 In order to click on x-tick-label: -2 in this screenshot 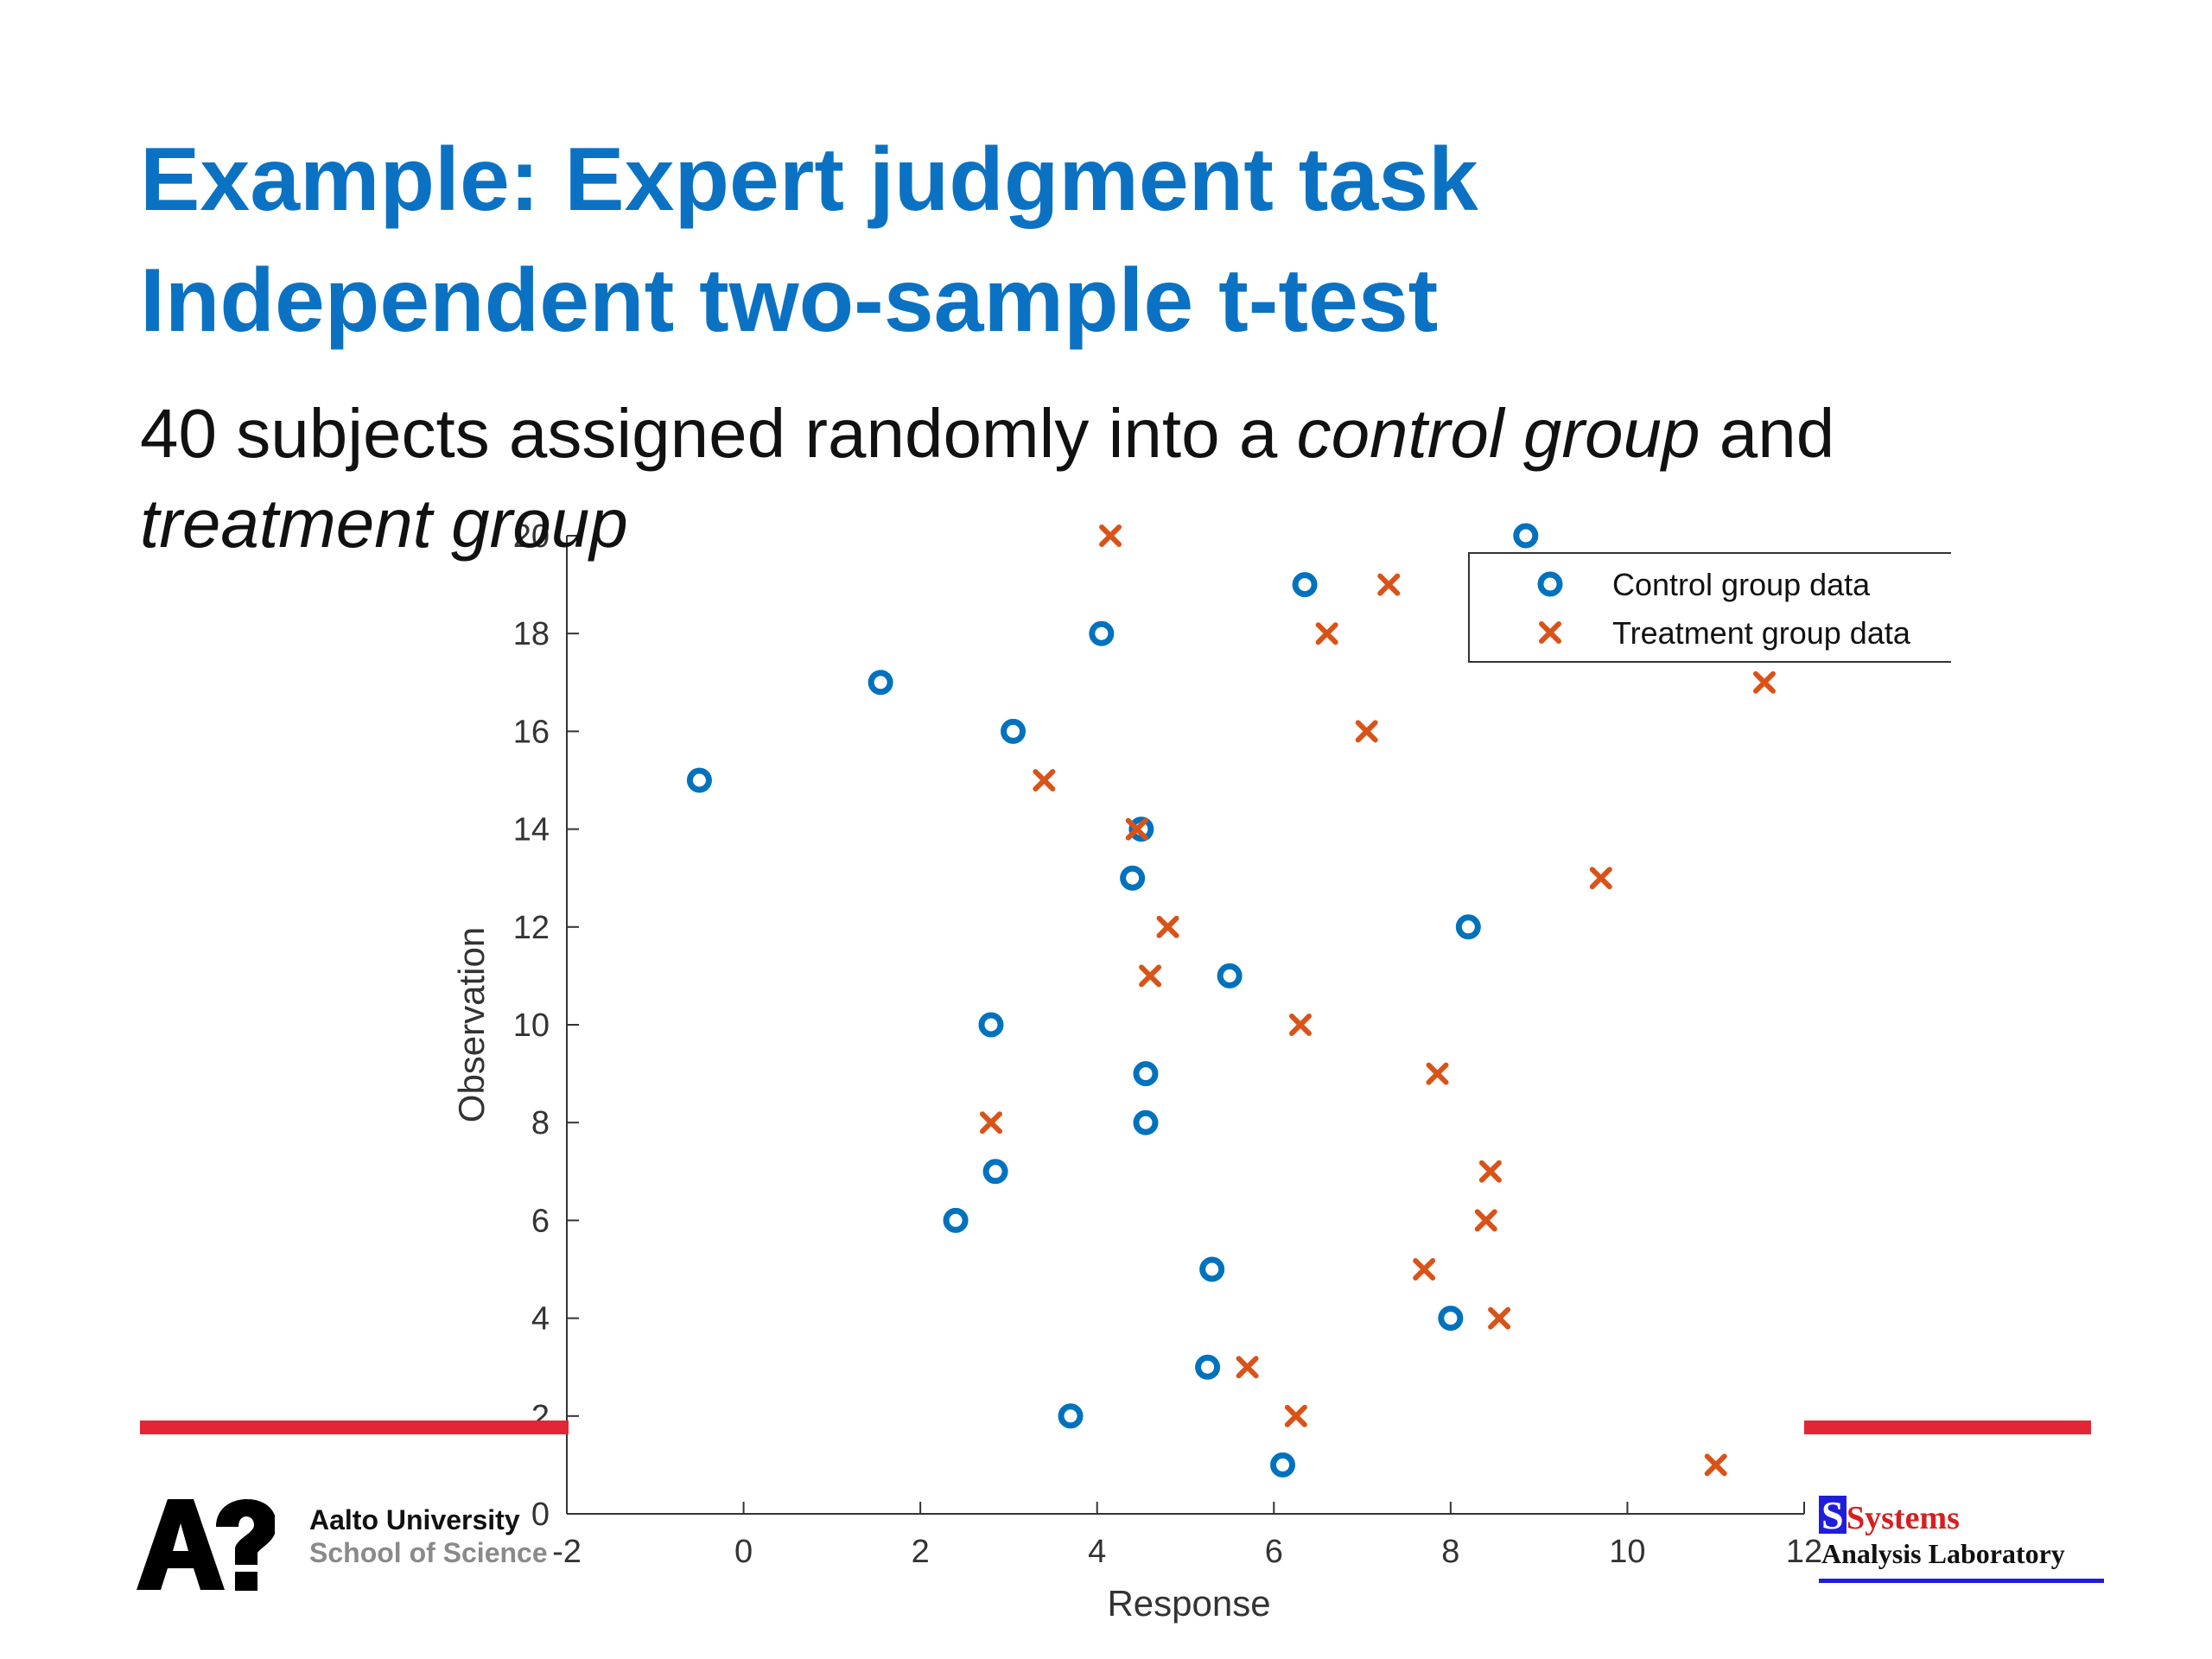, I will do `click(567, 1552)`.